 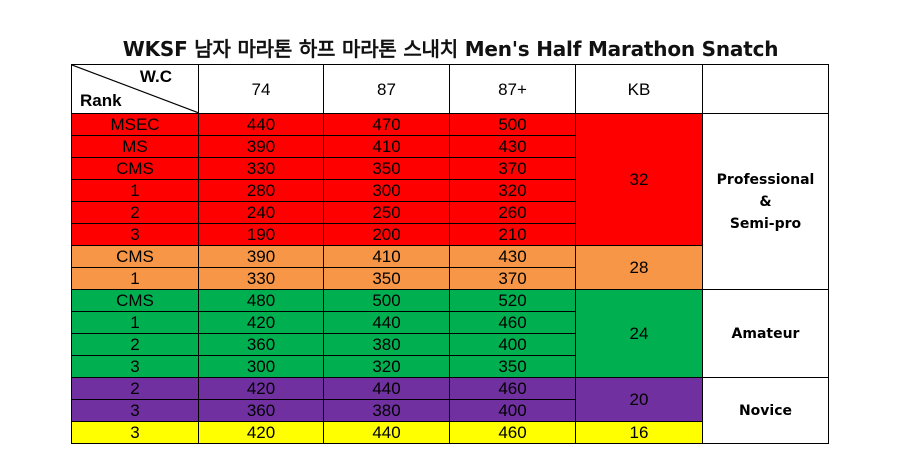 I want to click on table-row: 2 240 250 260, so click(x=450, y=212).